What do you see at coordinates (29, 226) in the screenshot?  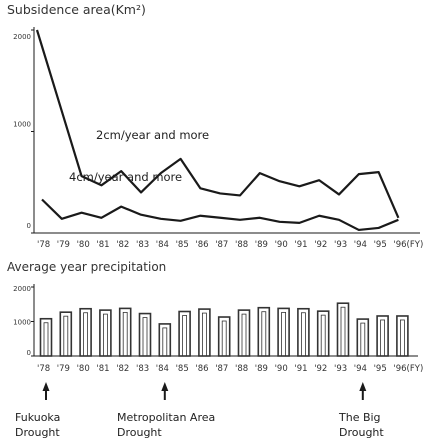 I see `line-y-tick-label: 0` at bounding box center [29, 226].